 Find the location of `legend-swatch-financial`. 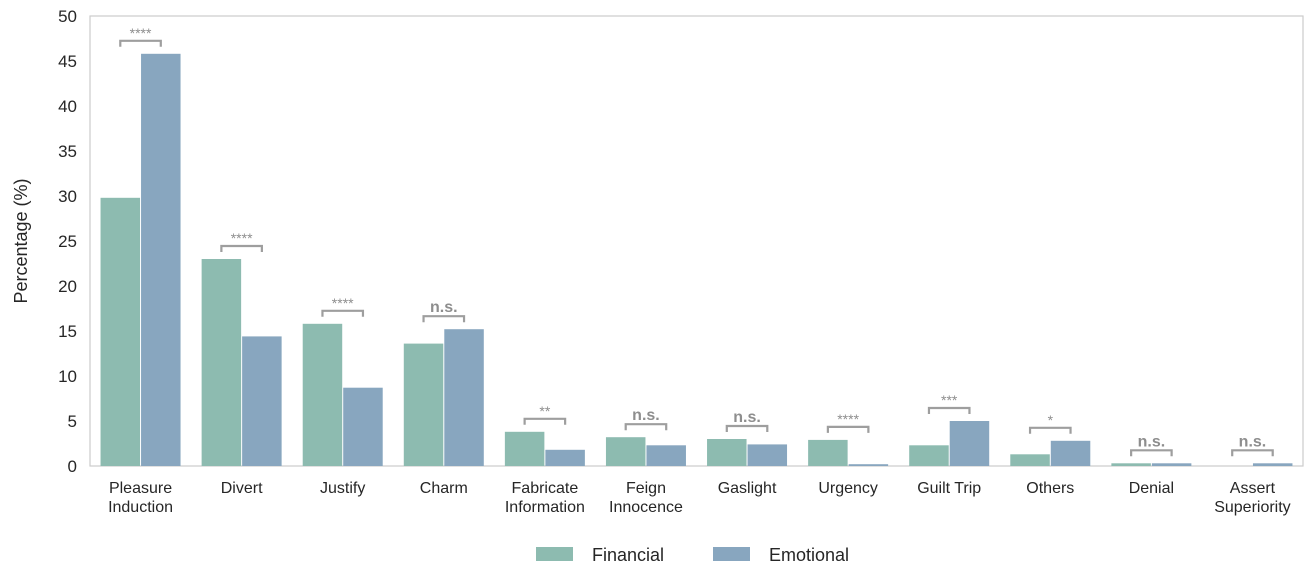

legend-swatch-financial is located at coordinates (554, 554).